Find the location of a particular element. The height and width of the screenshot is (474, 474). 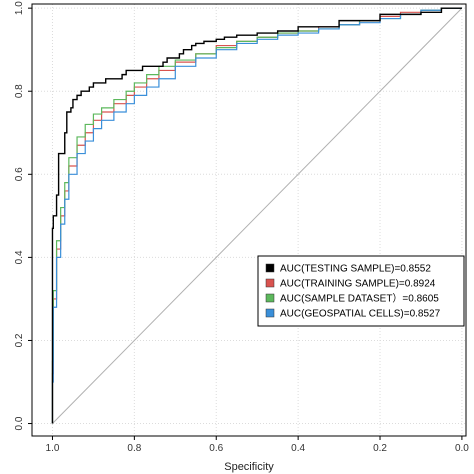

y-tick-label: 0.6 is located at coordinates (19, 174).